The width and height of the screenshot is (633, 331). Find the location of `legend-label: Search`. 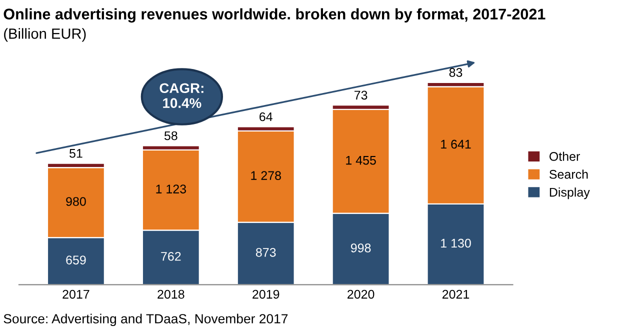

legend-label: Search is located at coordinates (568, 174).